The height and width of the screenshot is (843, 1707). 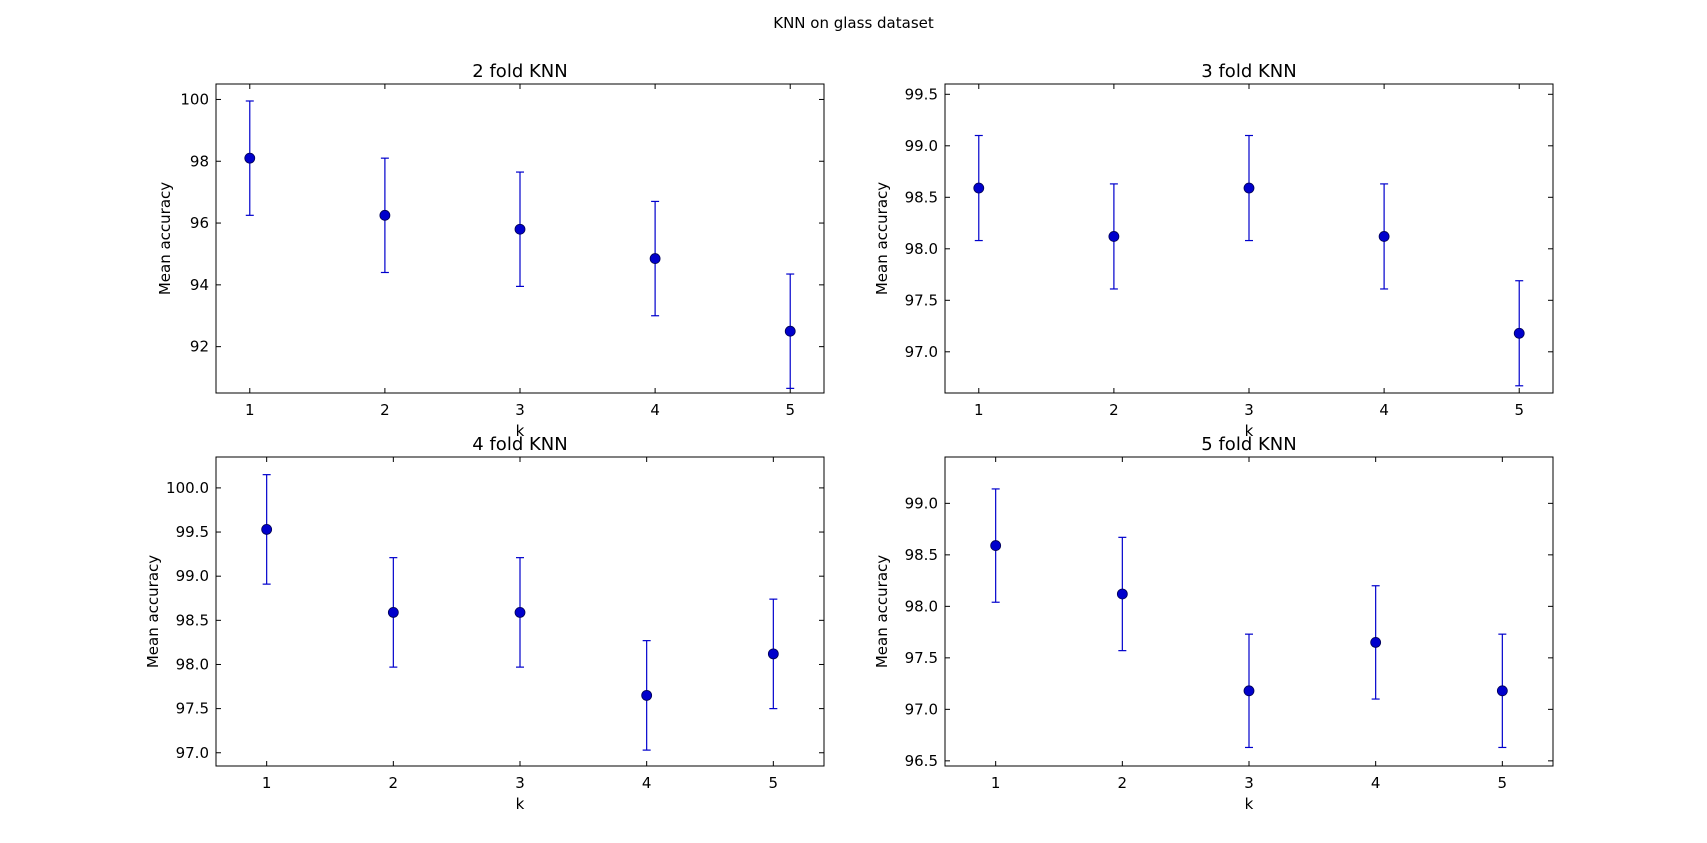 What do you see at coordinates (199, 285) in the screenshot?
I see `y-tick-label: 94` at bounding box center [199, 285].